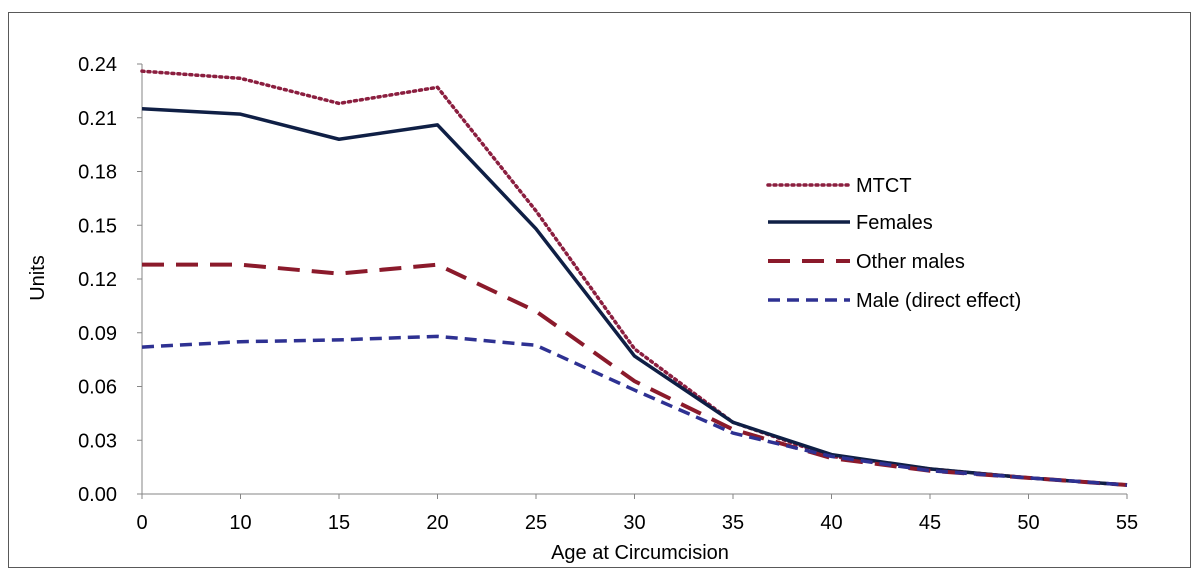 This screenshot has height=569, width=1198. Describe the element at coordinates (938, 301) in the screenshot. I see `legend-label: Male (direct effect)` at that location.